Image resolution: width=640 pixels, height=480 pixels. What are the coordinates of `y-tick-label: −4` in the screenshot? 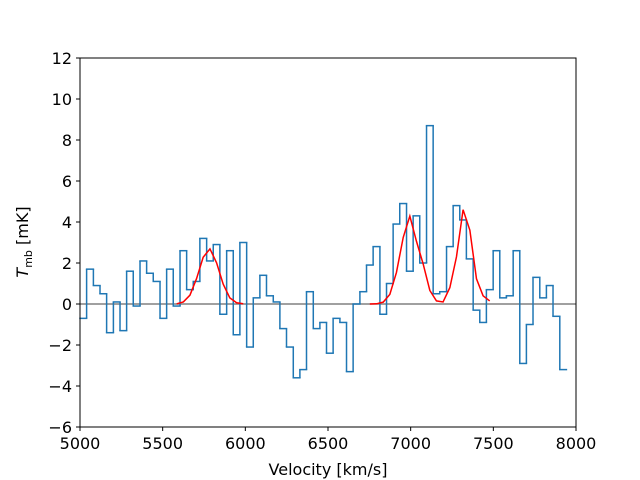 It's located at (60, 386).